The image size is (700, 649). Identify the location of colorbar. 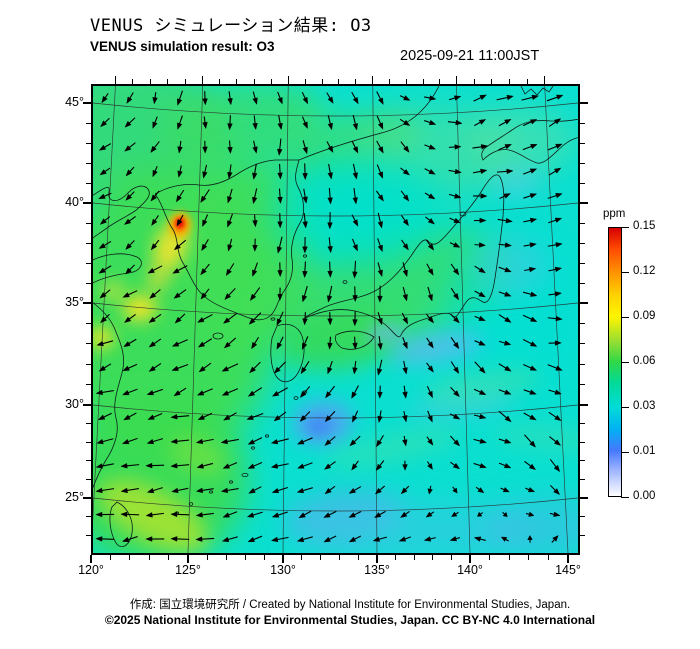
(615, 362).